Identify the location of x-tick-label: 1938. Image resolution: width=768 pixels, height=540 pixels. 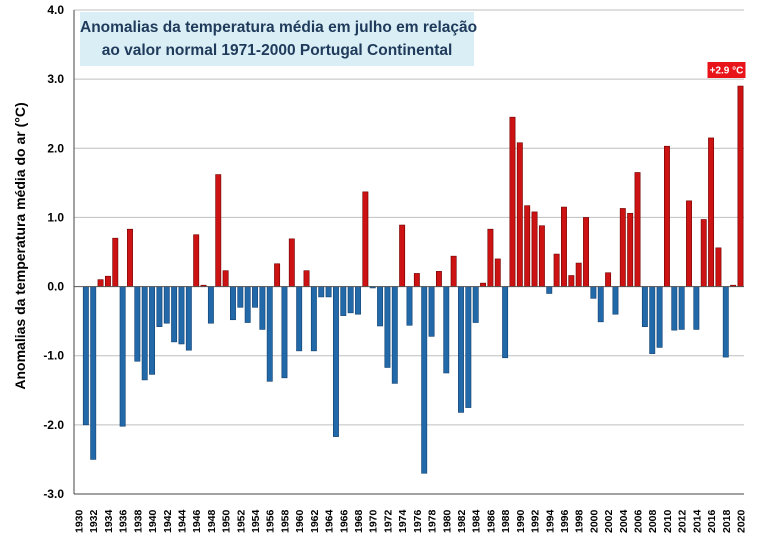
(138, 521).